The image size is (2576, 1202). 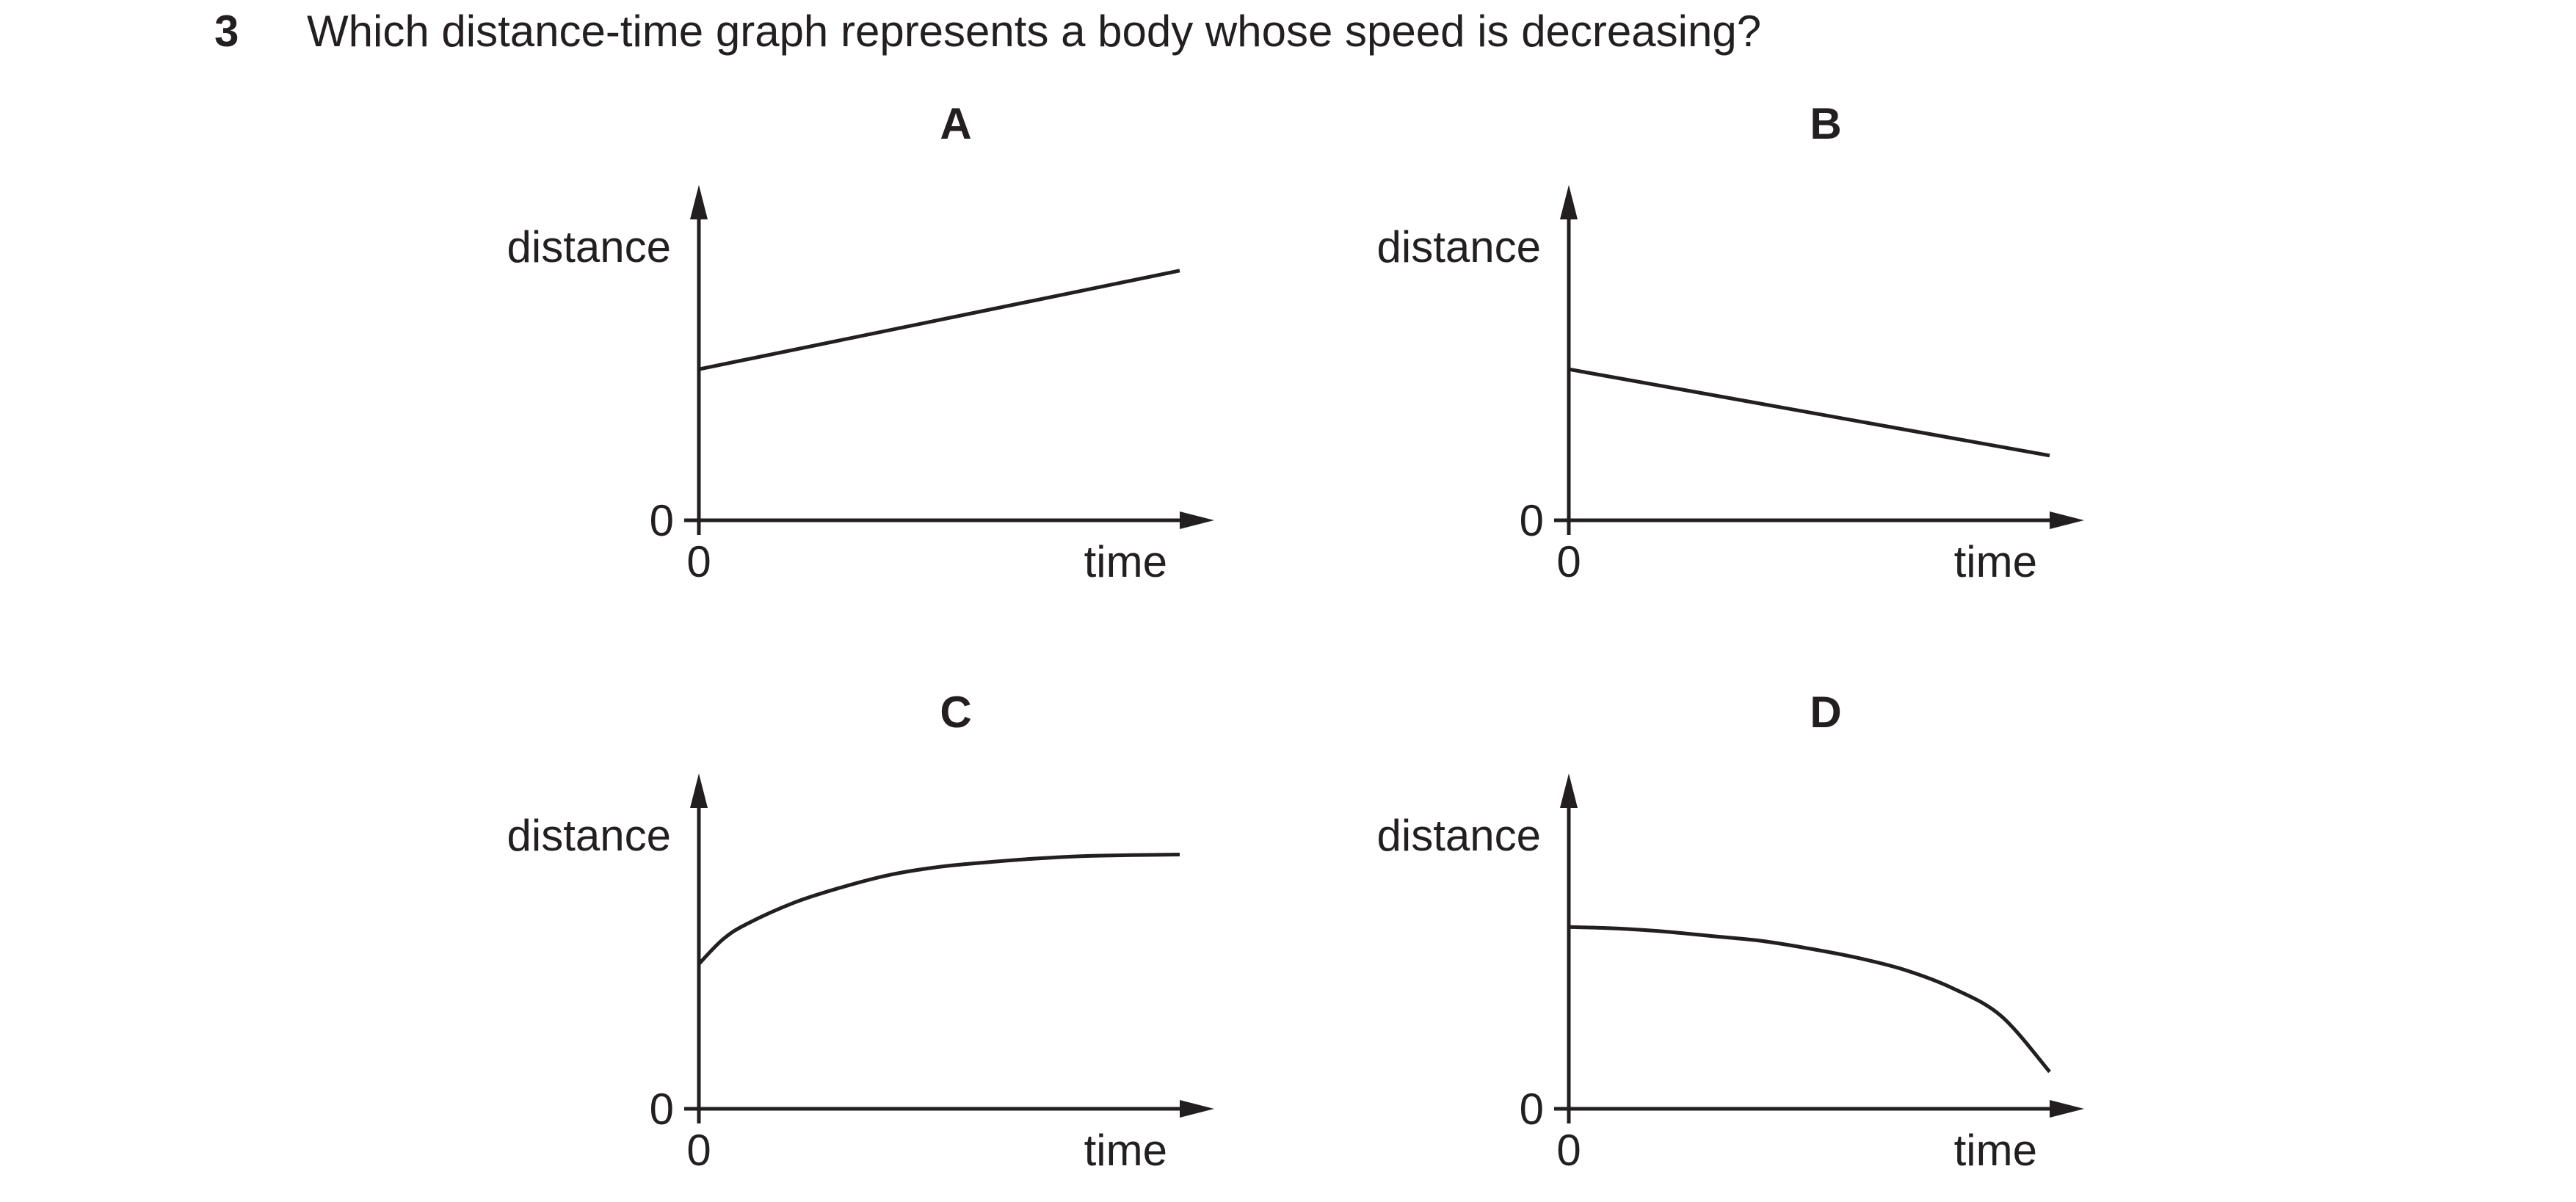 I want to click on y-axis-label-a: distance, so click(x=589, y=247).